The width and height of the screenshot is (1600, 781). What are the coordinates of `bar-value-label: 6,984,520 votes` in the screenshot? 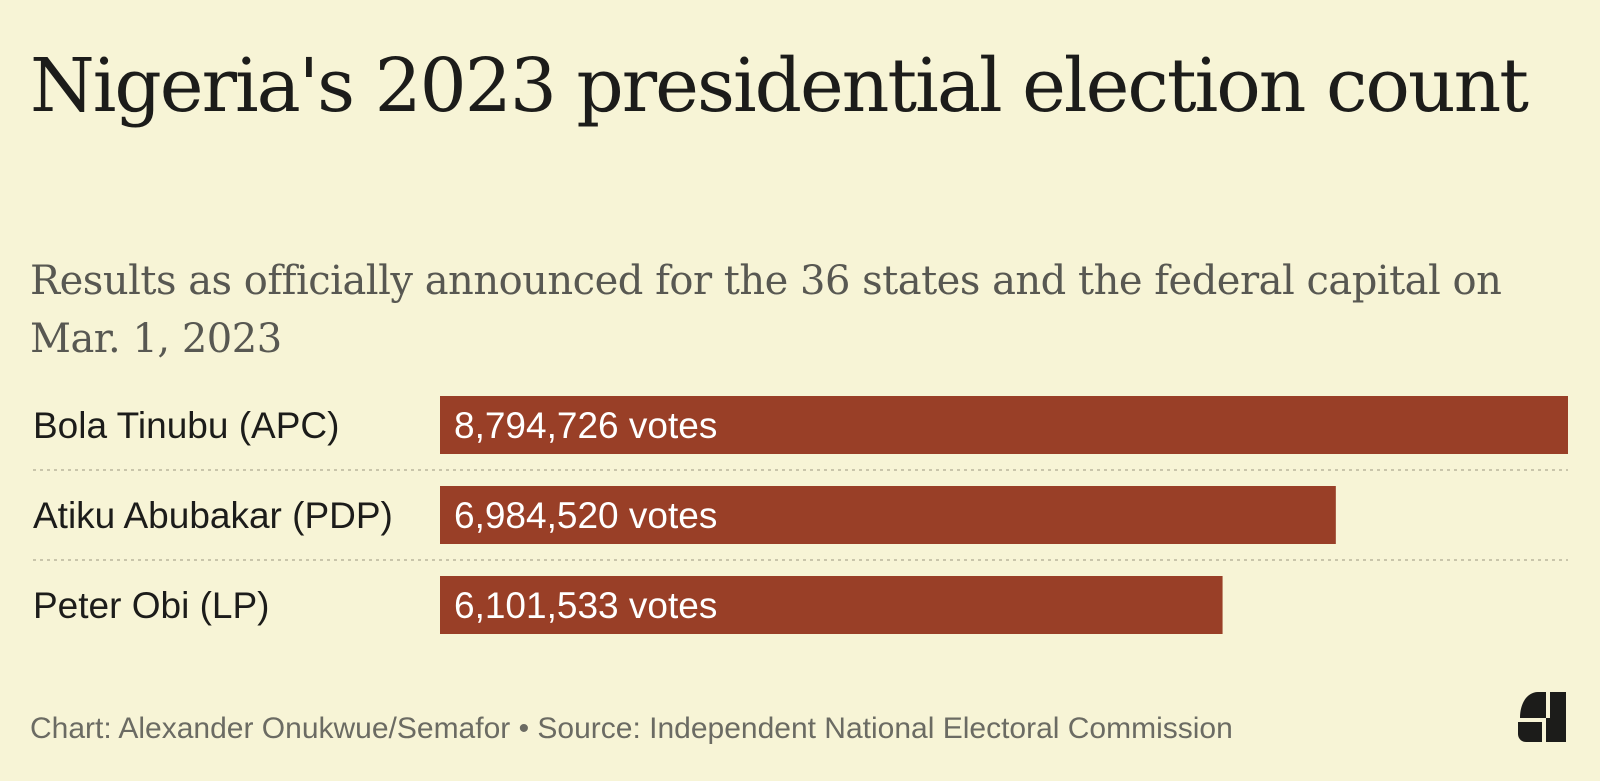 It's located at (585, 515).